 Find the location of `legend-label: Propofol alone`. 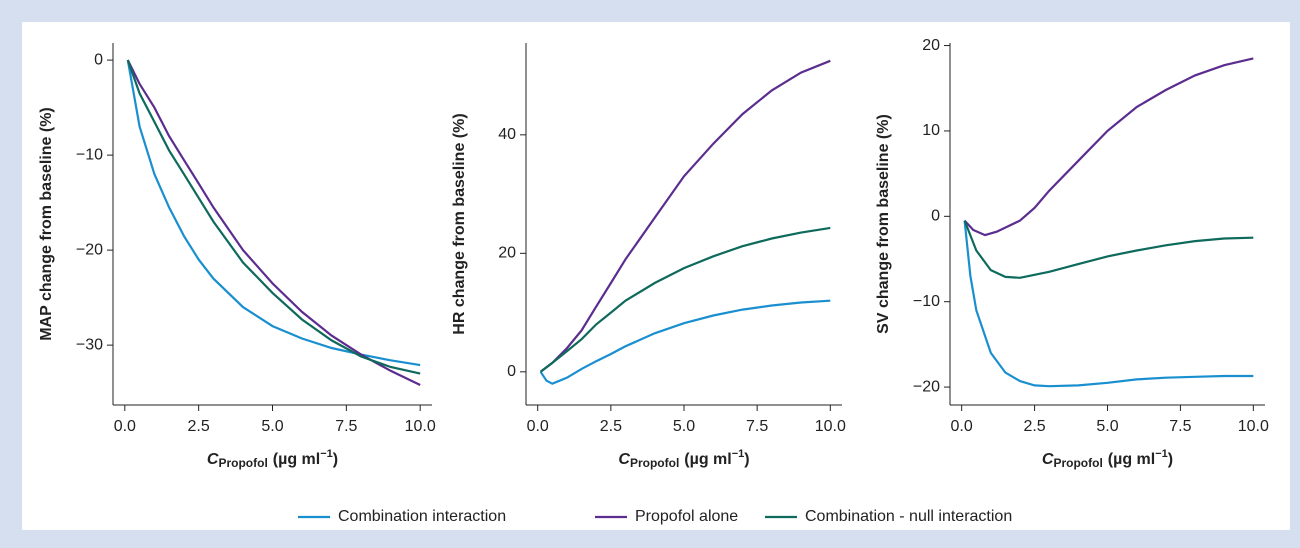

legend-label: Propofol alone is located at coordinates (686, 516).